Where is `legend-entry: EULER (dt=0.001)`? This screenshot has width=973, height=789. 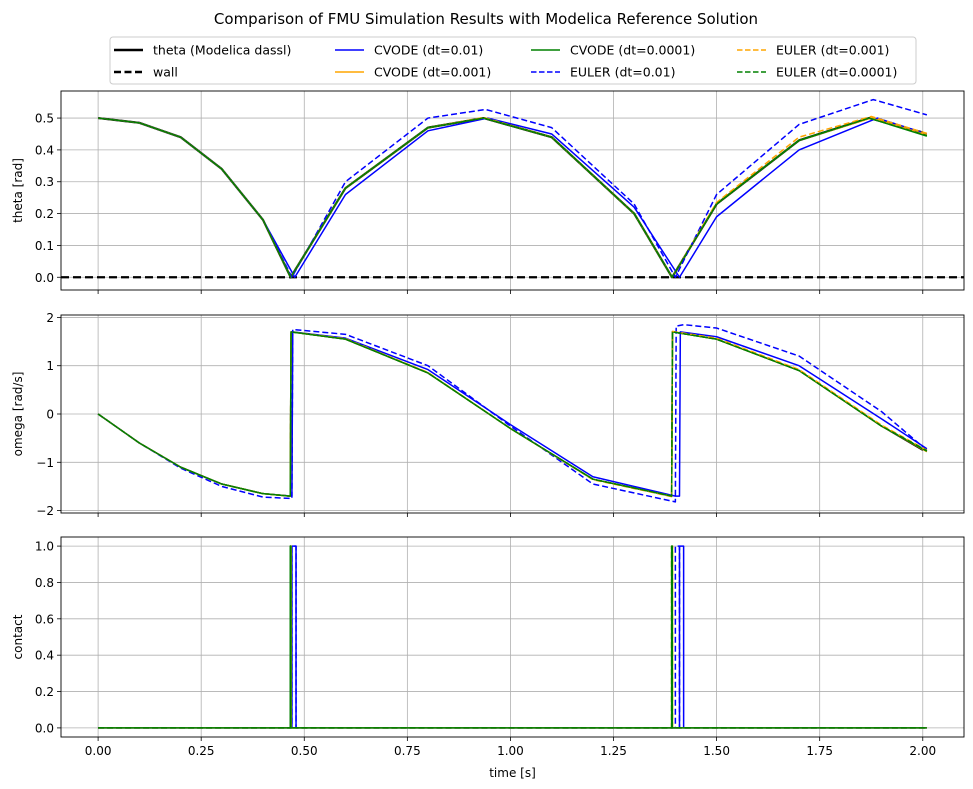 legend-entry: EULER (dt=0.001) is located at coordinates (813, 50).